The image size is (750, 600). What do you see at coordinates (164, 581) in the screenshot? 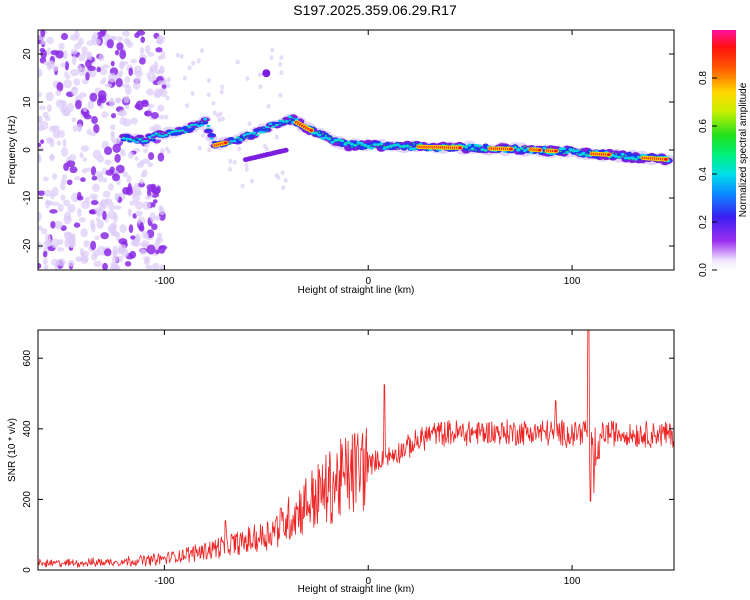
I see `x-tick-label: -100` at bounding box center [164, 581].